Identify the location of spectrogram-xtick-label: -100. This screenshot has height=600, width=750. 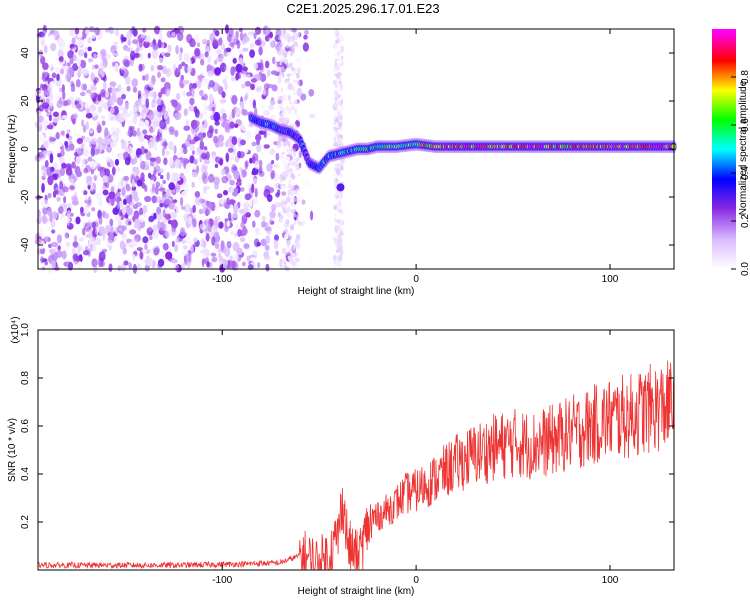
(222, 279).